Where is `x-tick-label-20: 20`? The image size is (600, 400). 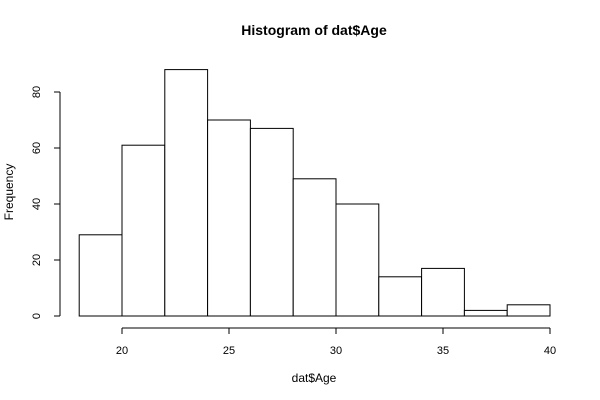
x-tick-label-20: 20 is located at coordinates (122, 351).